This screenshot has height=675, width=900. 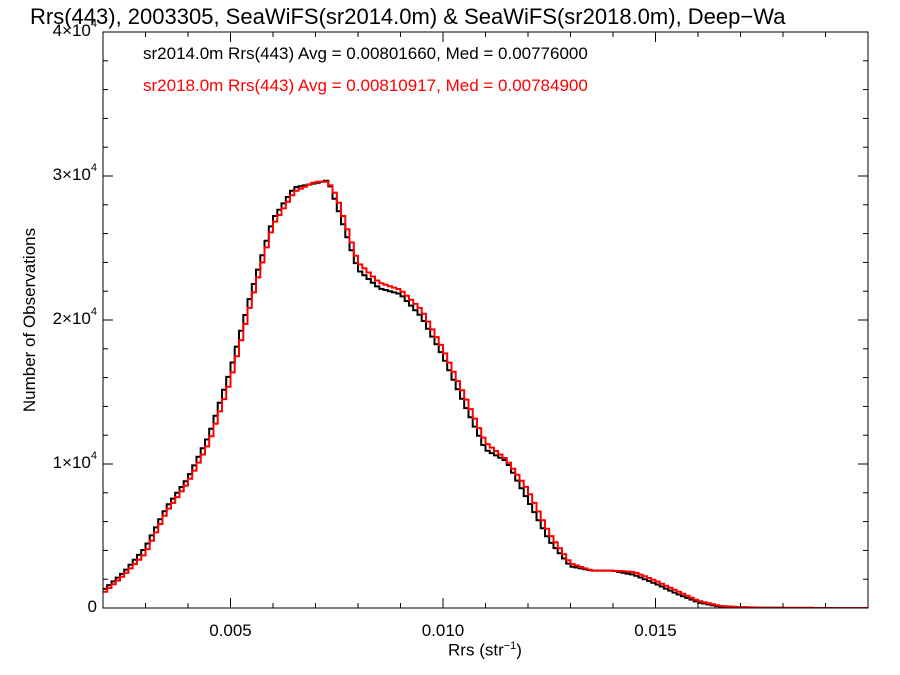 What do you see at coordinates (75, 317) in the screenshot?
I see `y-tick-label: 2×10⁴` at bounding box center [75, 317].